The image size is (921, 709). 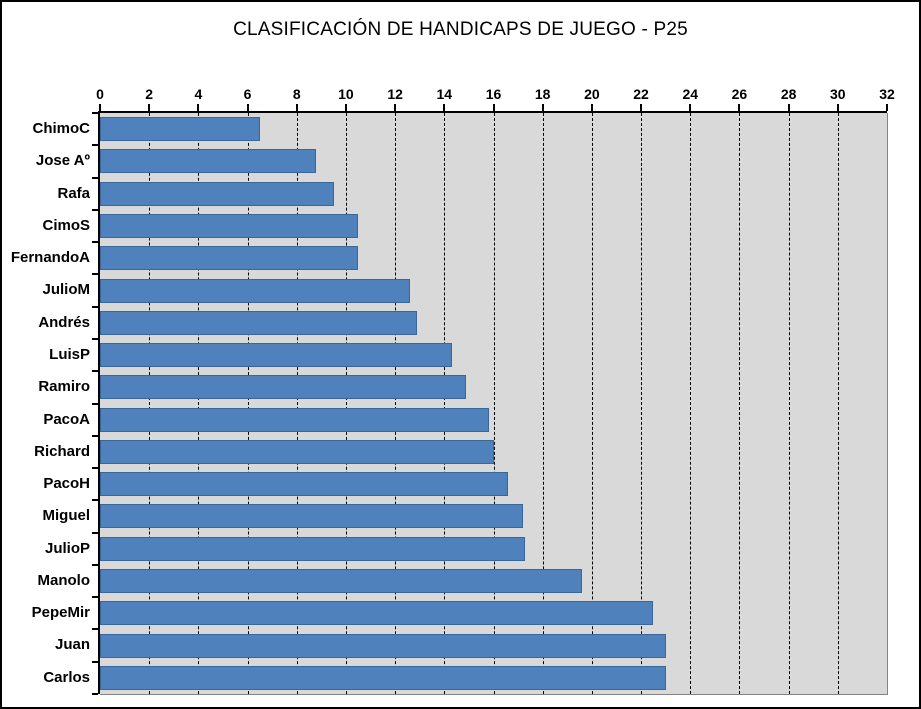 I want to click on x-axis-tick-label: 16, so click(x=493, y=94).